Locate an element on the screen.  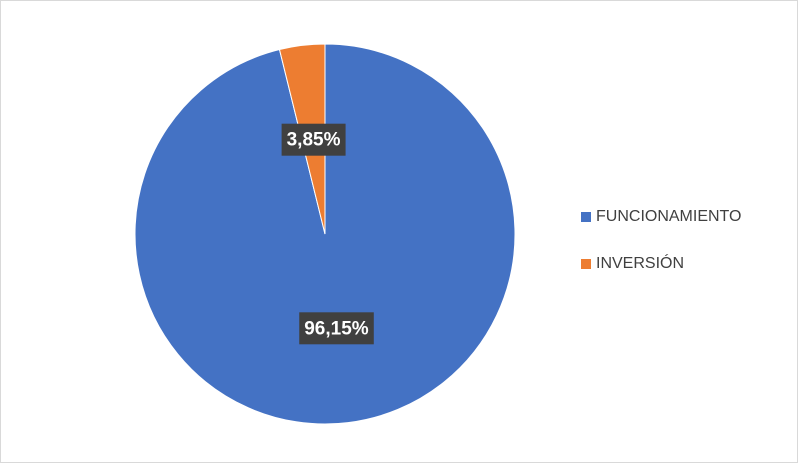
data-label: 3,85% is located at coordinates (314, 140).